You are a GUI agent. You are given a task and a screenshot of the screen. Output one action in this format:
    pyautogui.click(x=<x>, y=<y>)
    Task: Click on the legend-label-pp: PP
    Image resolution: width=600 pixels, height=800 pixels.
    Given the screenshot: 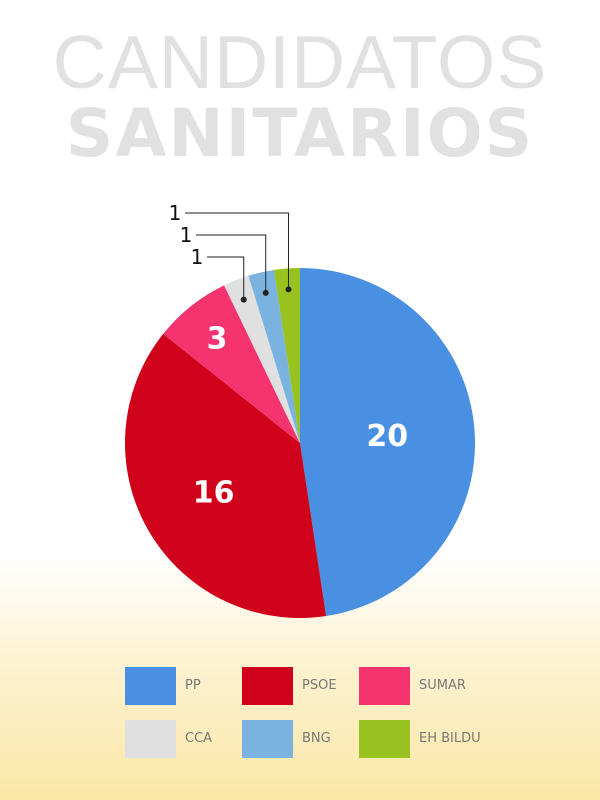 What is the action you would take?
    pyautogui.click(x=193, y=685)
    